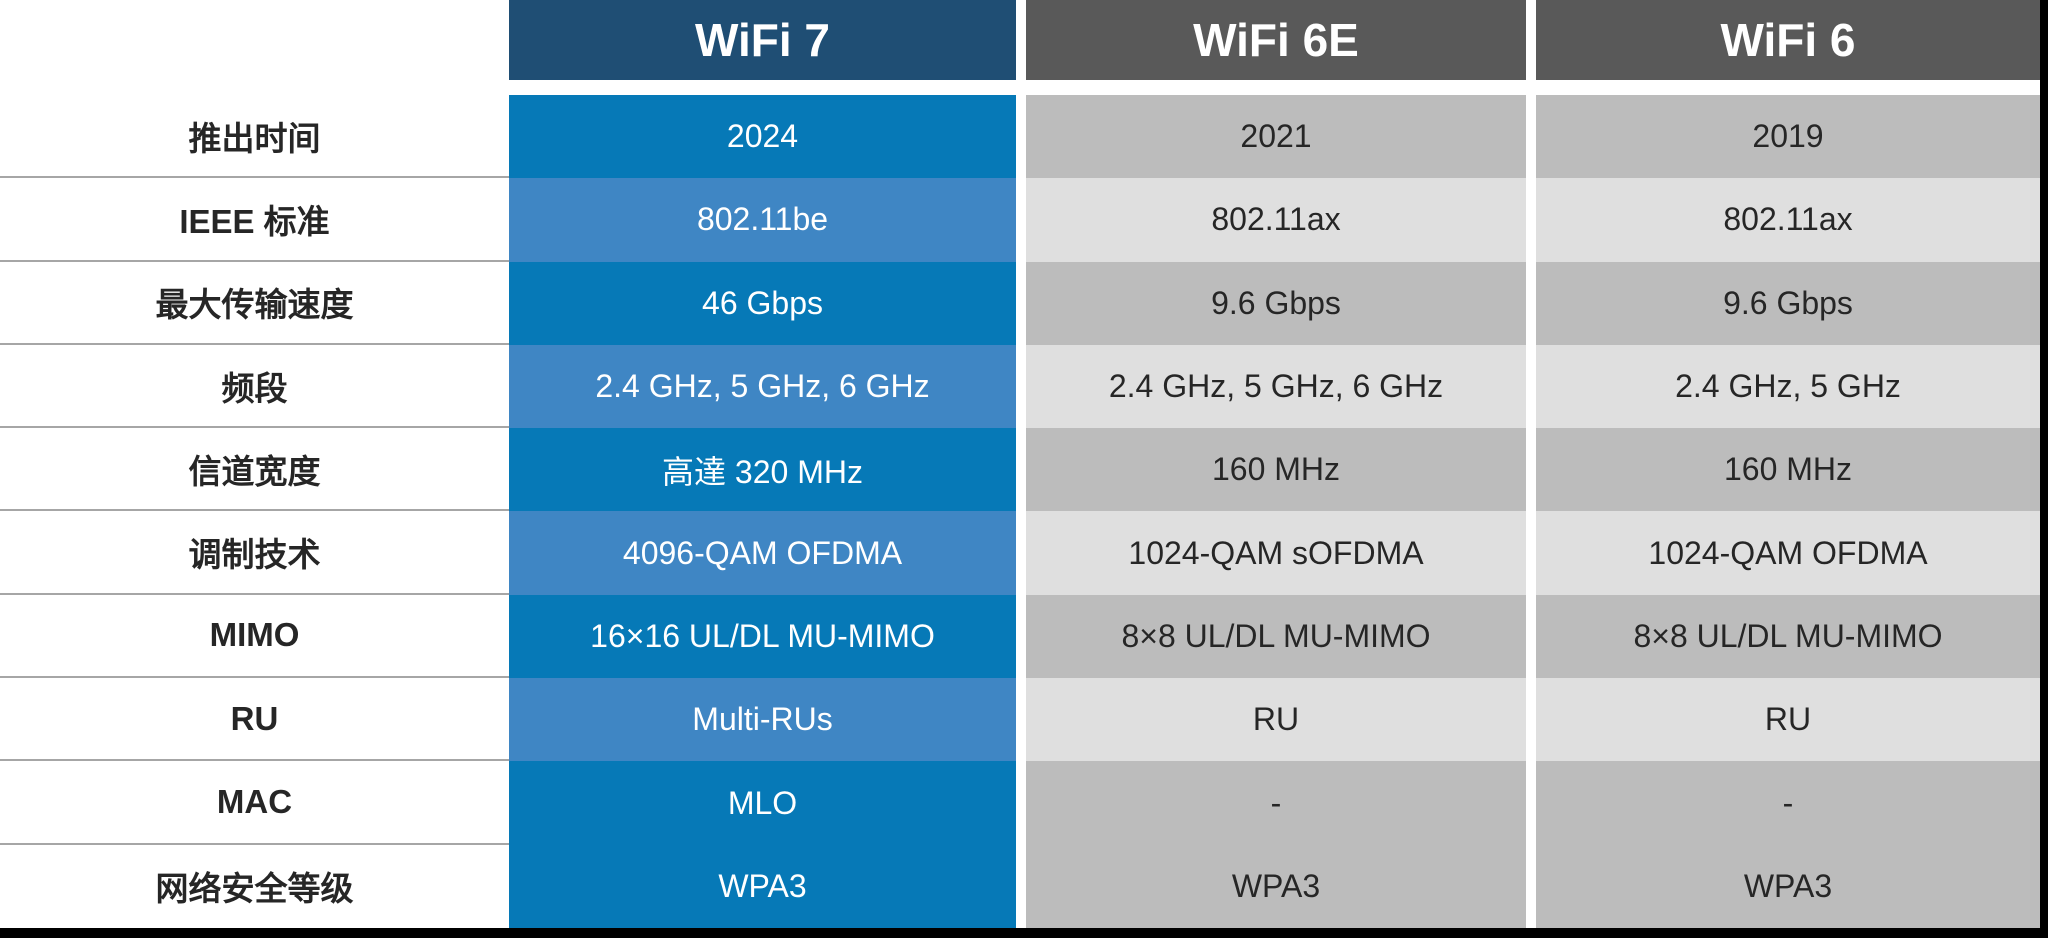 Image resolution: width=2048 pixels, height=938 pixels. I want to click on cell-wifi7-mac: MLO, so click(762, 803).